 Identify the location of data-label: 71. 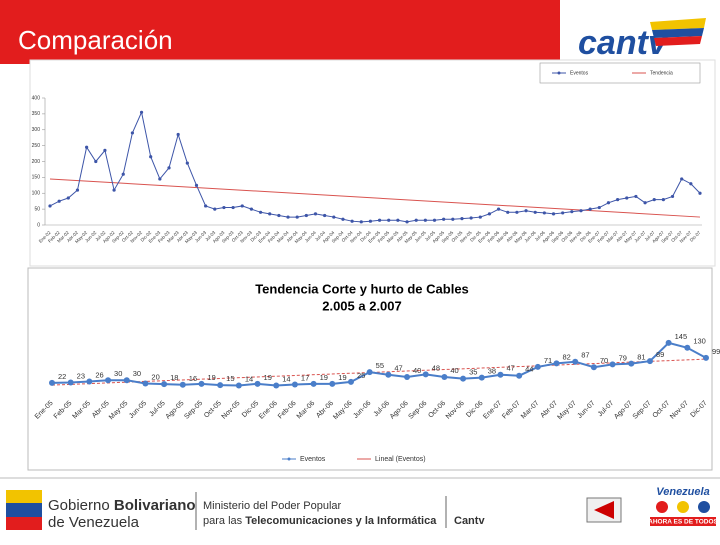
(548, 360).